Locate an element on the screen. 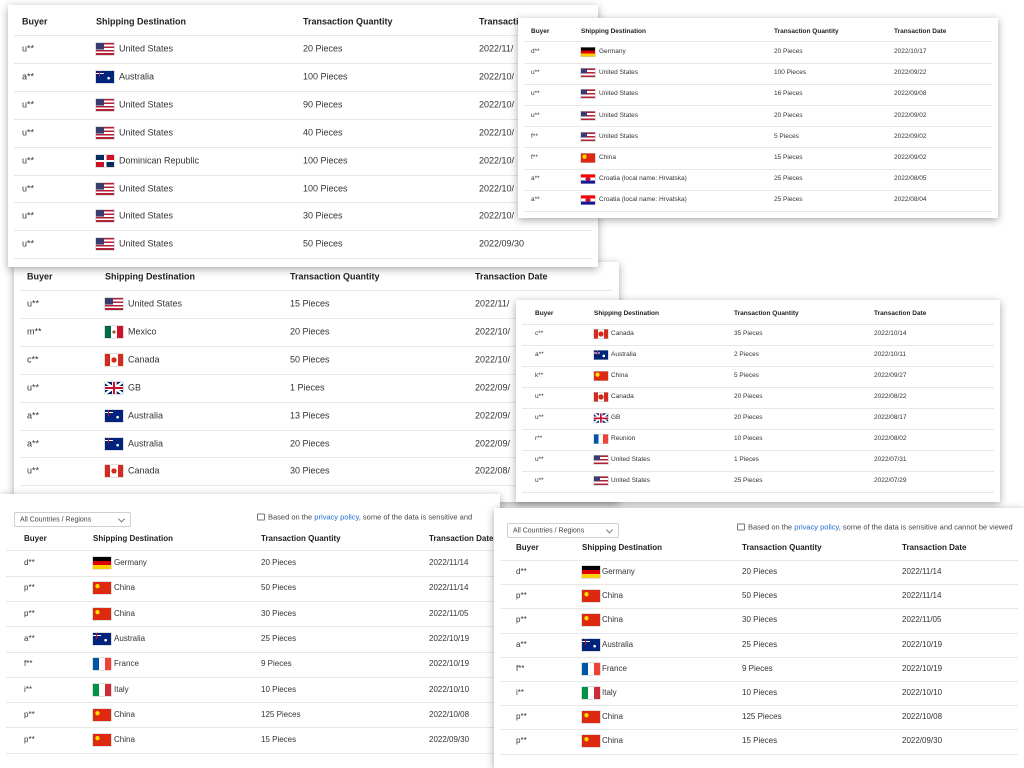 This screenshot has width=1024, height=768. buyer: f** is located at coordinates (534, 157).